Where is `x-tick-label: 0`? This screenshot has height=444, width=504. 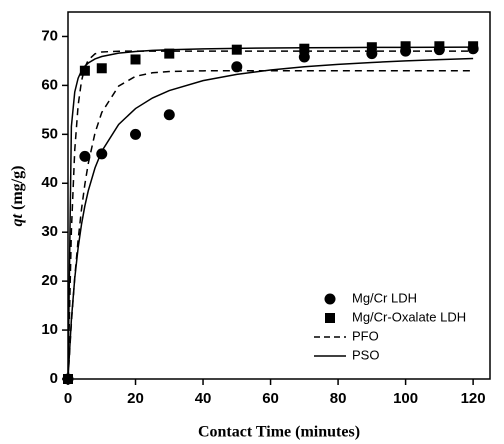 x-tick-label: 0 is located at coordinates (68, 398).